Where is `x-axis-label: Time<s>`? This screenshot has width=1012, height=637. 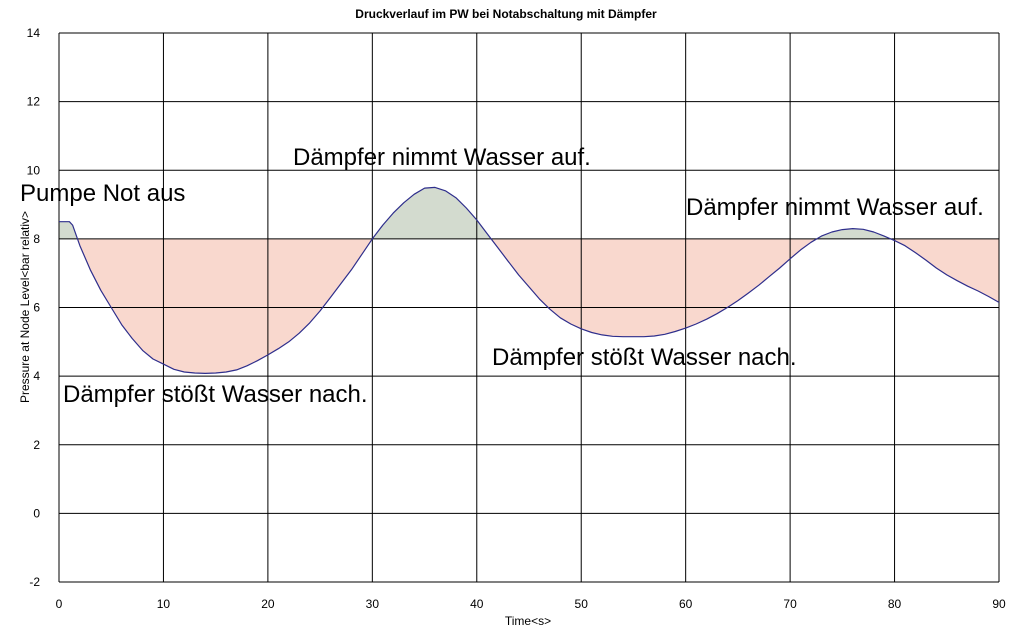
x-axis-label: Time<s> is located at coordinates (528, 621).